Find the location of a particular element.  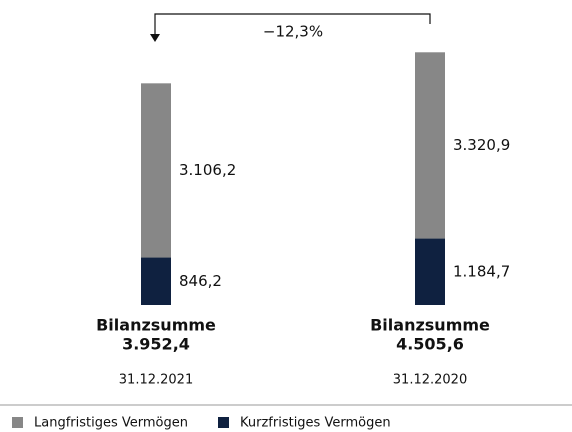

total-value: 3.952,4 is located at coordinates (156, 344).